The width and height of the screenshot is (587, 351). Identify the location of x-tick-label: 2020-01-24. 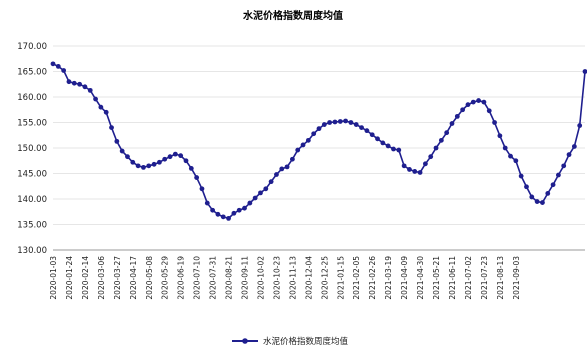
(69, 278).